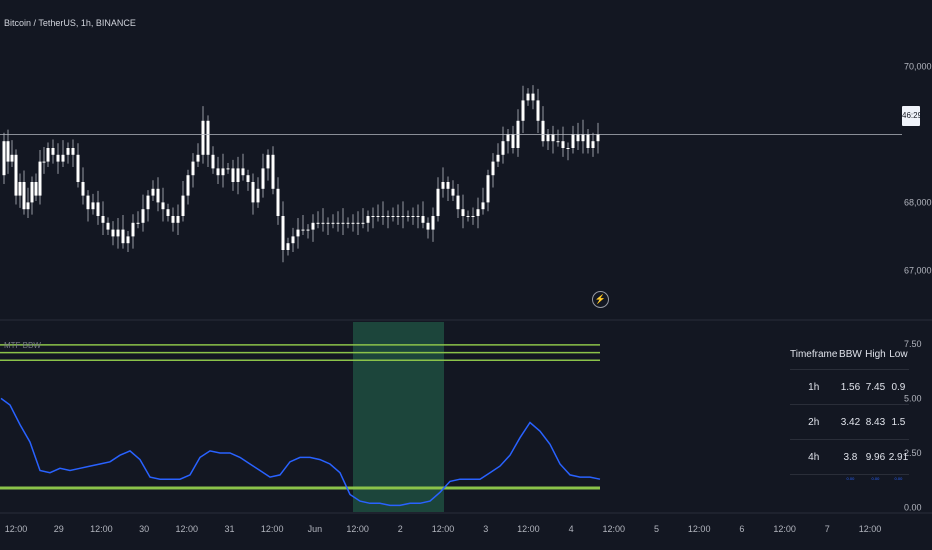  What do you see at coordinates (300, 452) in the screenshot?
I see `bbw-series-line` at bounding box center [300, 452].